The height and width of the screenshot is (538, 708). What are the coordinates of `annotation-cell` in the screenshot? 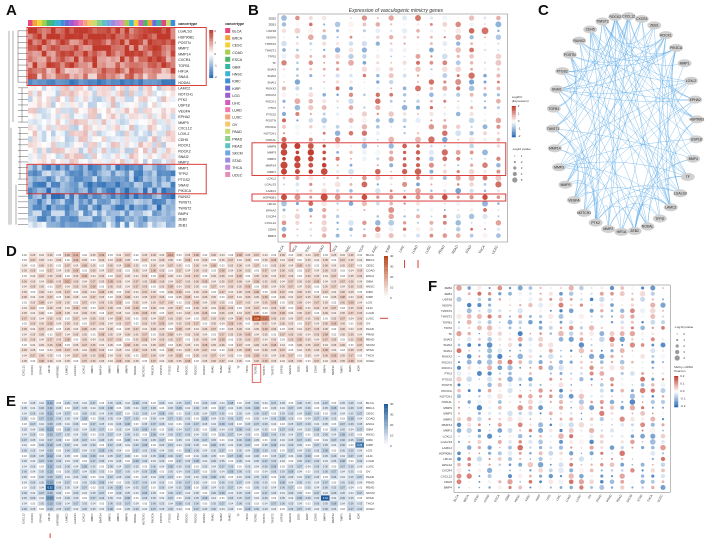 It's located at (150, 23).